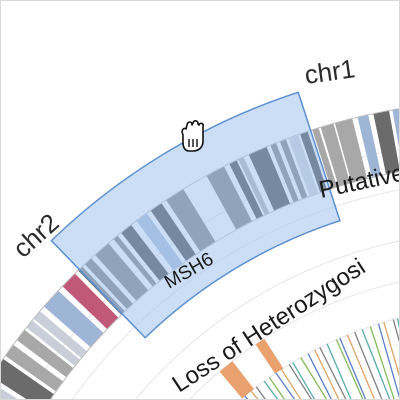 This screenshot has height=400, width=400. What do you see at coordinates (192, 136) in the screenshot?
I see `grab-hand-icon` at bounding box center [192, 136].